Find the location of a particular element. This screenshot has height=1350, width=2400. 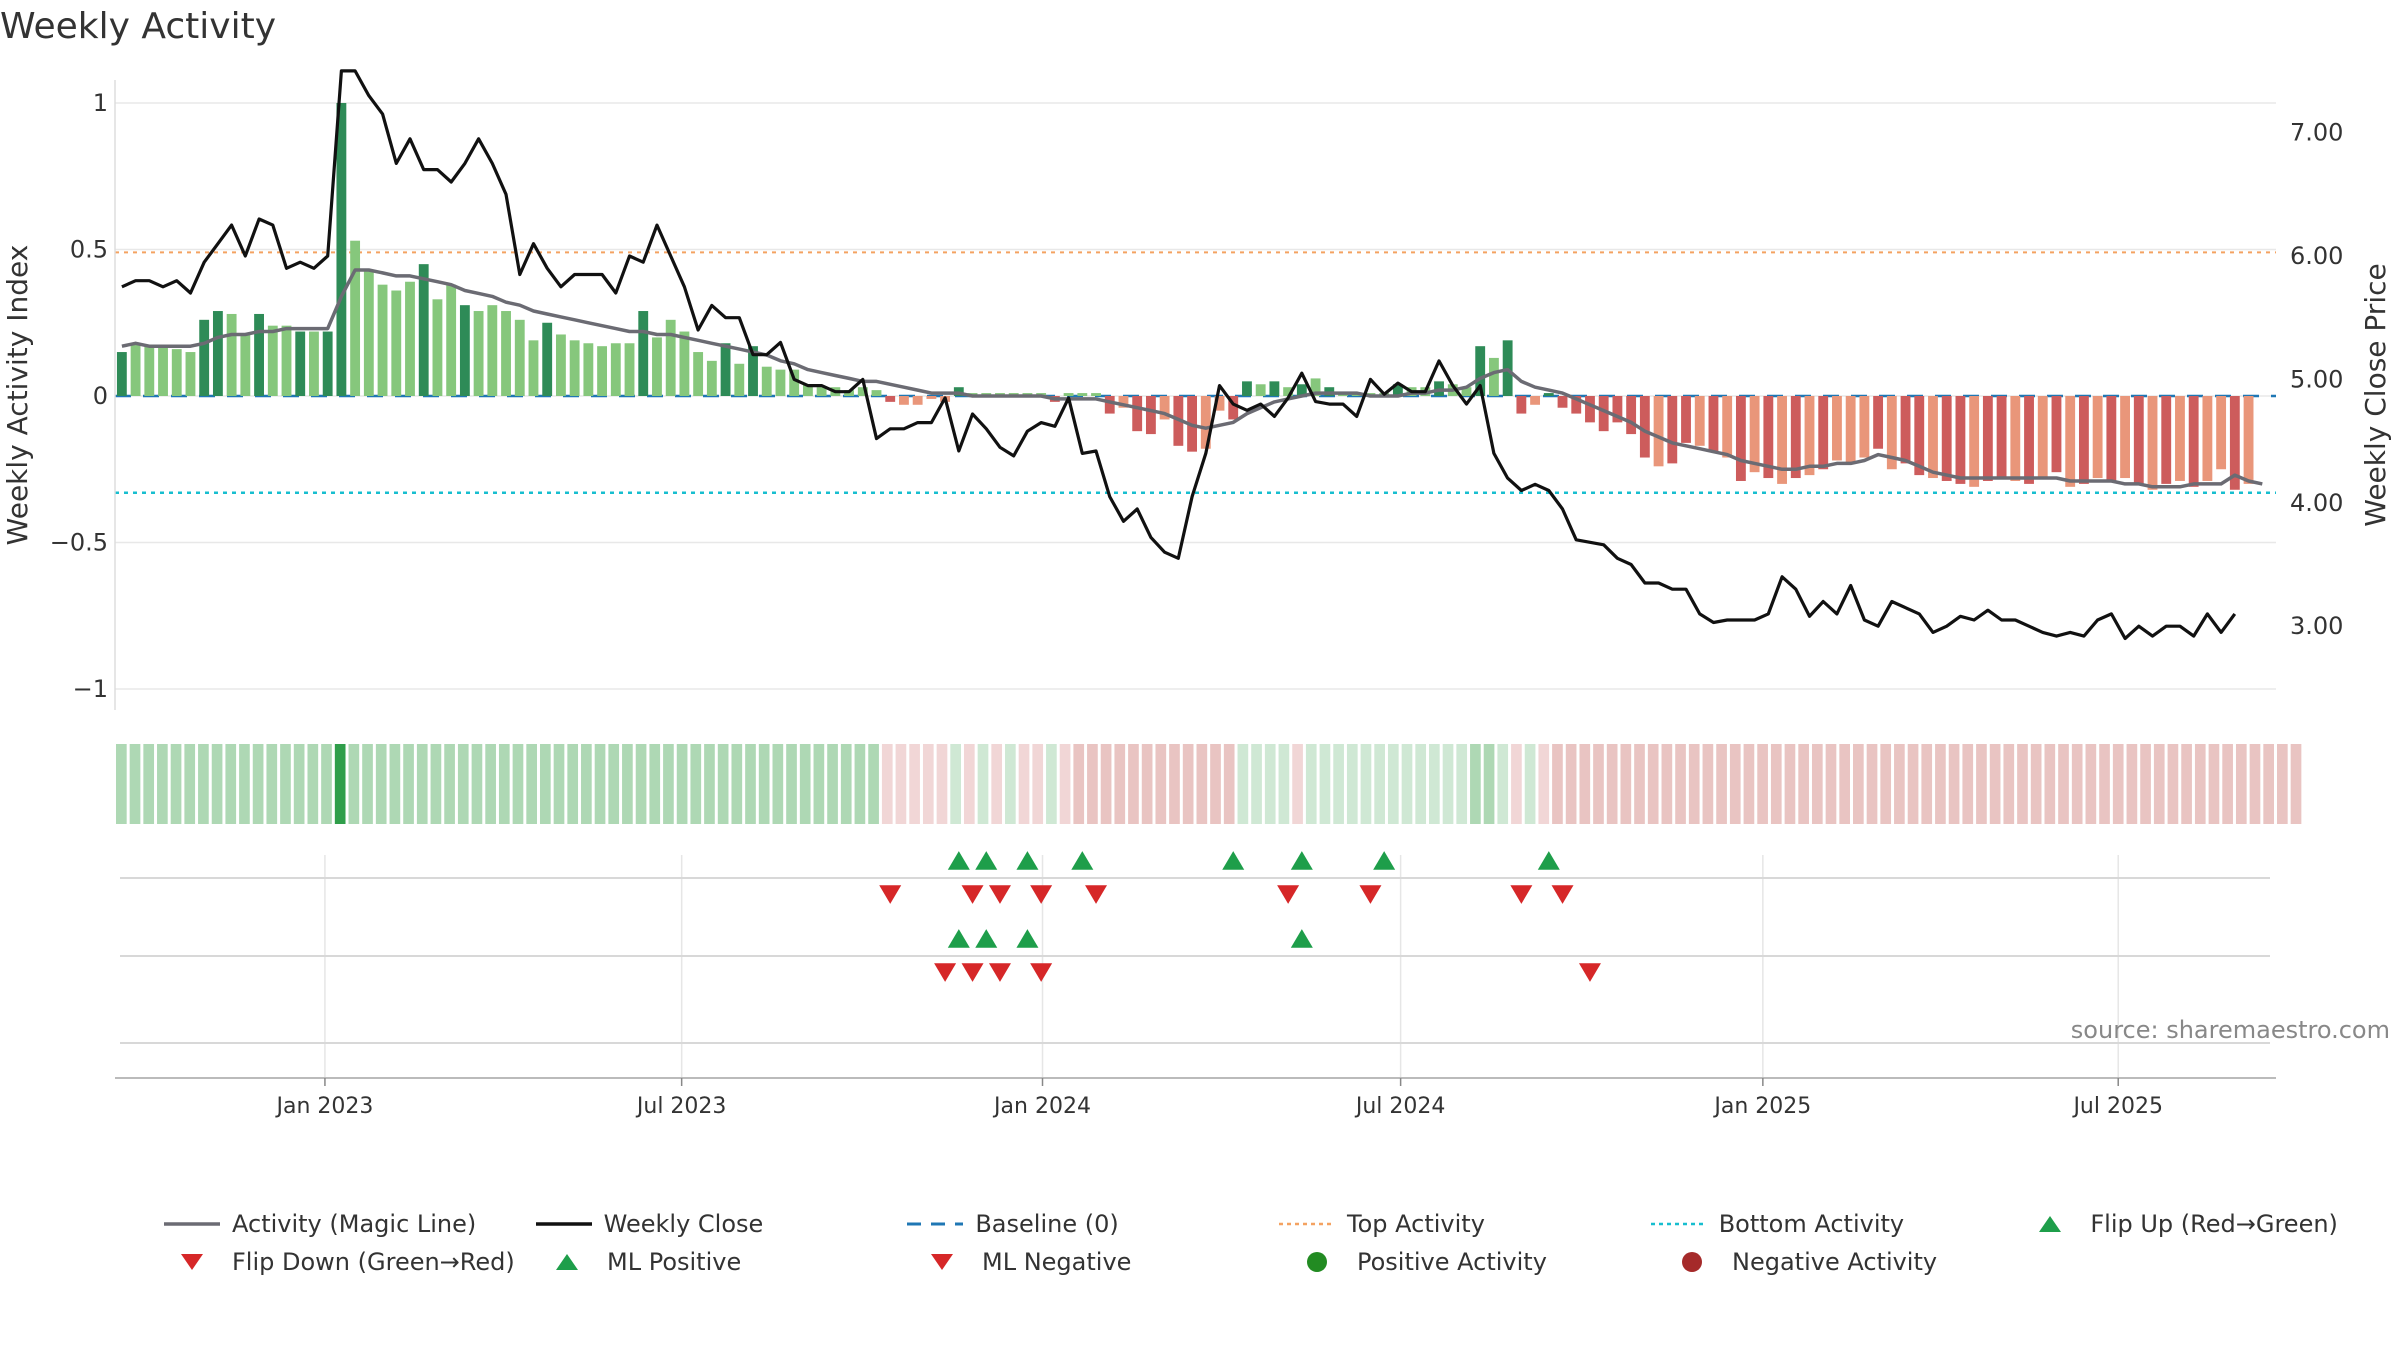

x-tick-label: Jul 2025 is located at coordinates (2117, 1106).